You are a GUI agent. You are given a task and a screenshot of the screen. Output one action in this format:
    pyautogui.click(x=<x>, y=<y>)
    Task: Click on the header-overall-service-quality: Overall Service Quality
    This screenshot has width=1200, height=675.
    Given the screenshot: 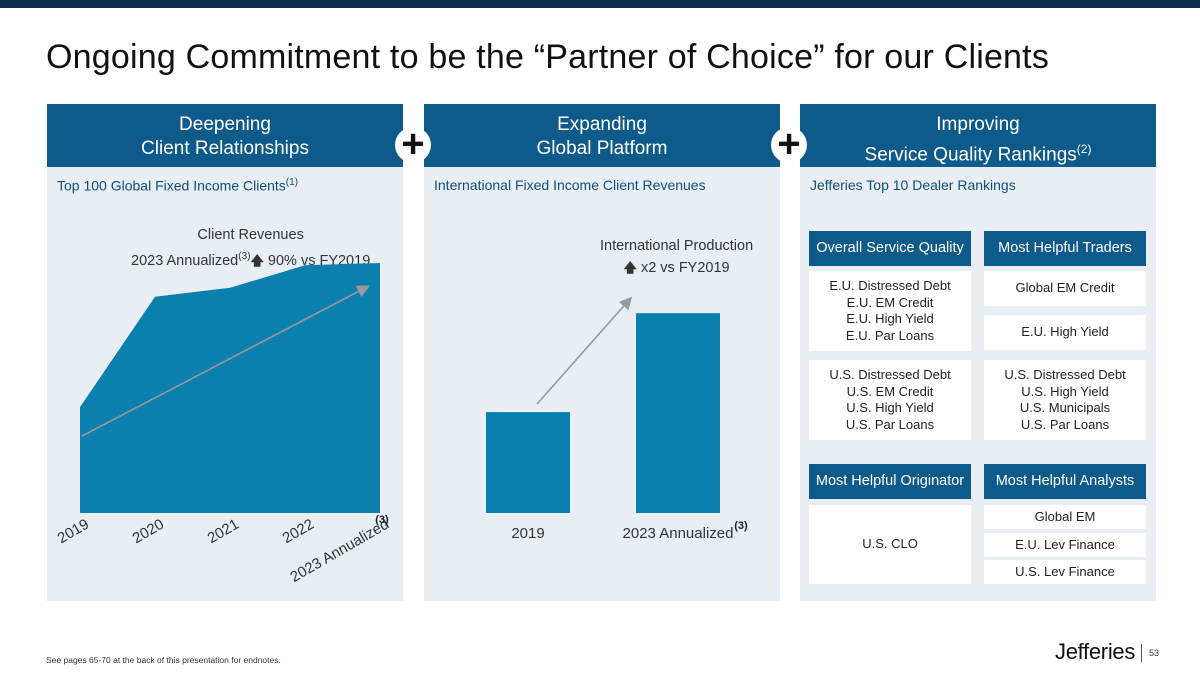 What is the action you would take?
    pyautogui.click(x=890, y=248)
    